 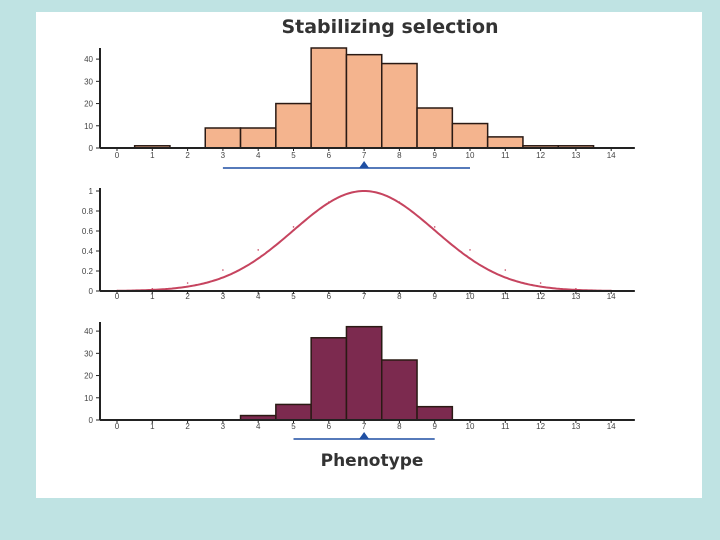 What do you see at coordinates (88, 251) in the screenshot?
I see `y-tick-label: 0.4` at bounding box center [88, 251].